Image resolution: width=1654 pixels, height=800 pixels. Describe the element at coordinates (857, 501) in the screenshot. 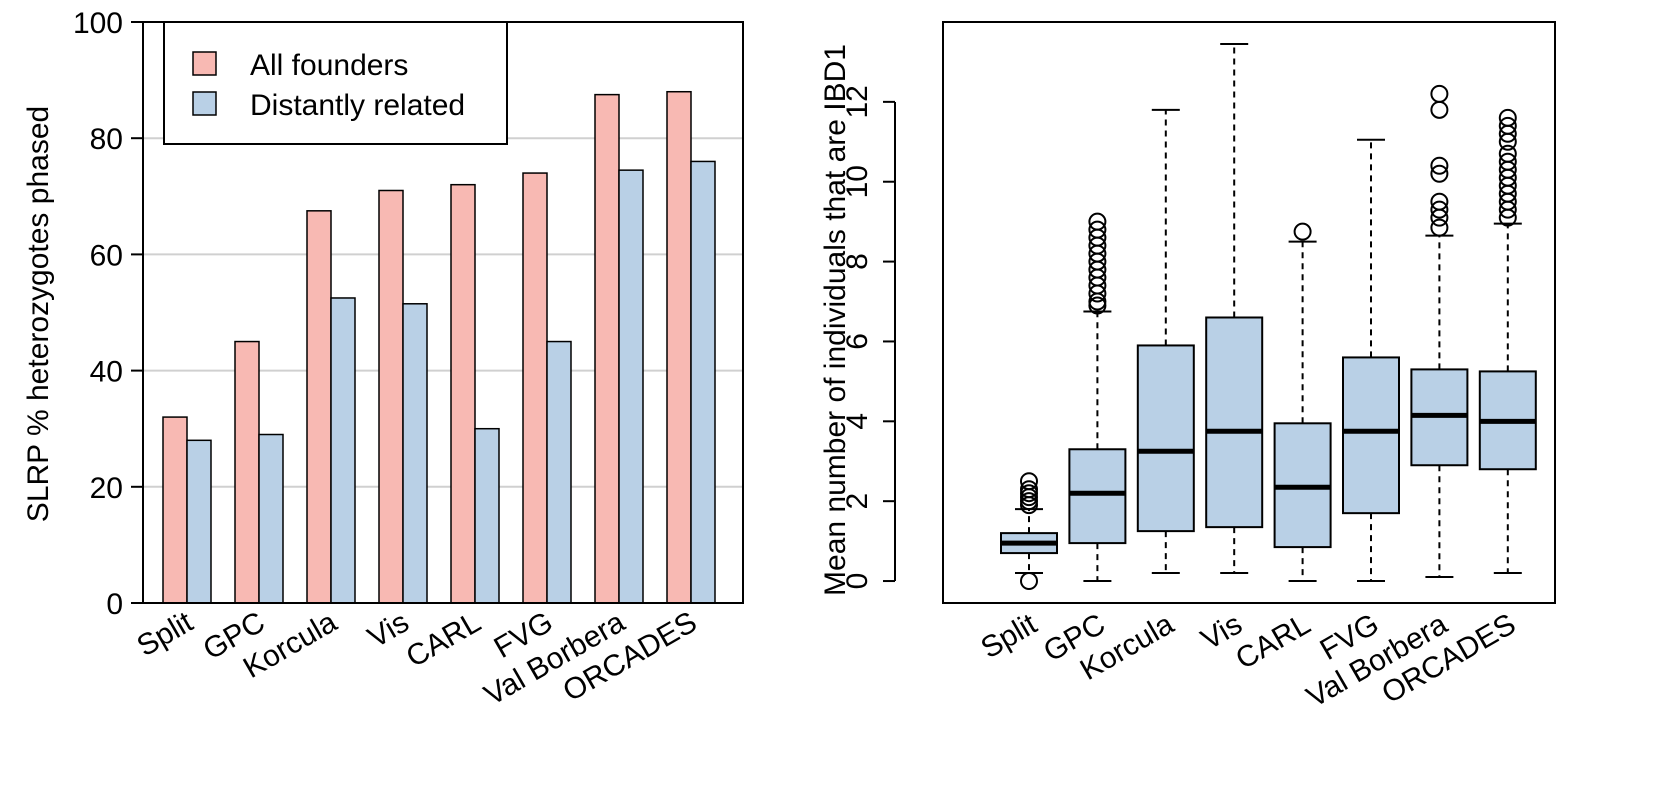

I see `box-y-tick-label: 2` at that location.